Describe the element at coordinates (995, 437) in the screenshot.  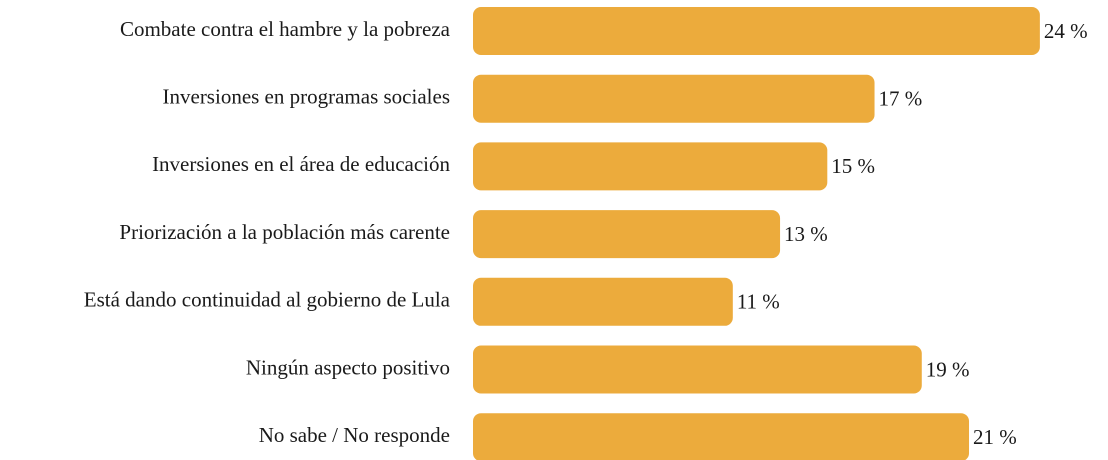
I see `value-label: 21 %` at that location.